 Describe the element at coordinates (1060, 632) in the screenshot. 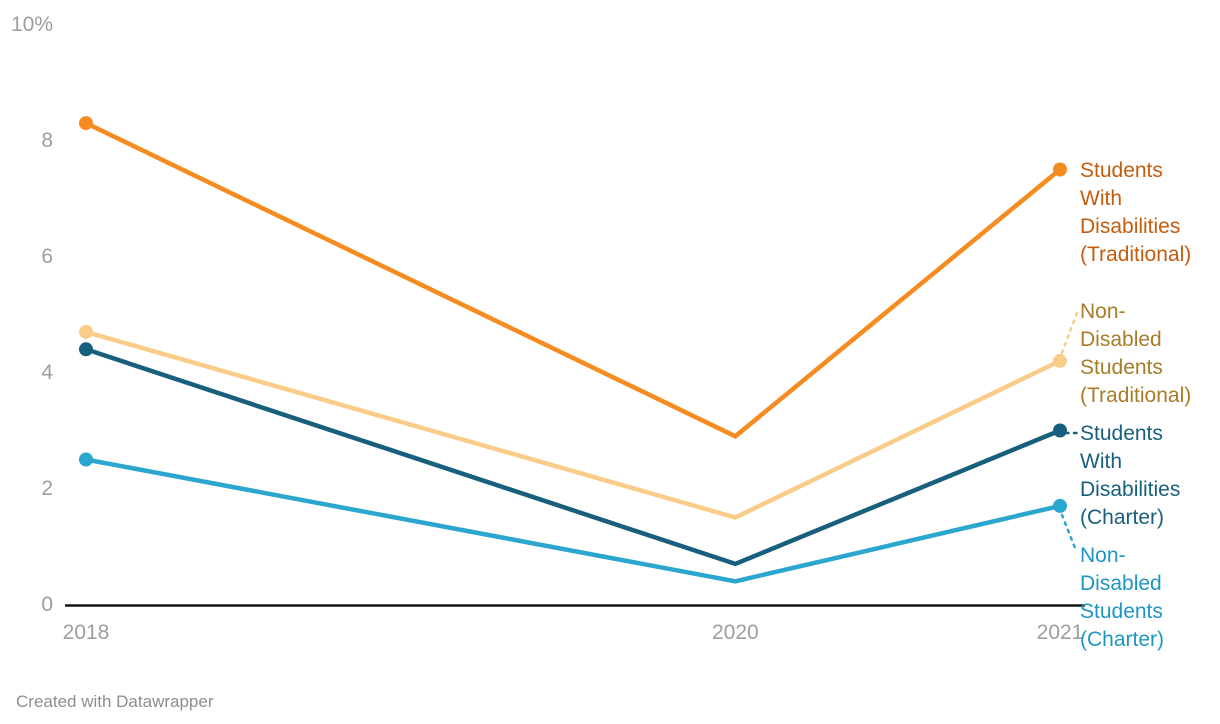

I see `x-tick-label: 2021` at that location.